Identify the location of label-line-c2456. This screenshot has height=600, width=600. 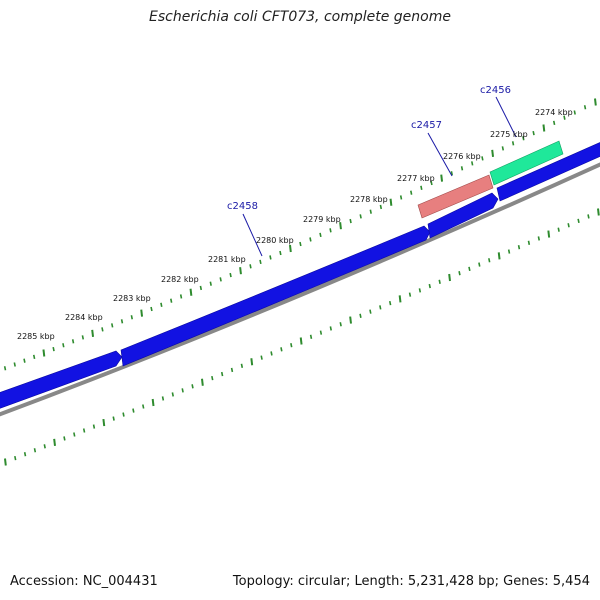
(506, 117).